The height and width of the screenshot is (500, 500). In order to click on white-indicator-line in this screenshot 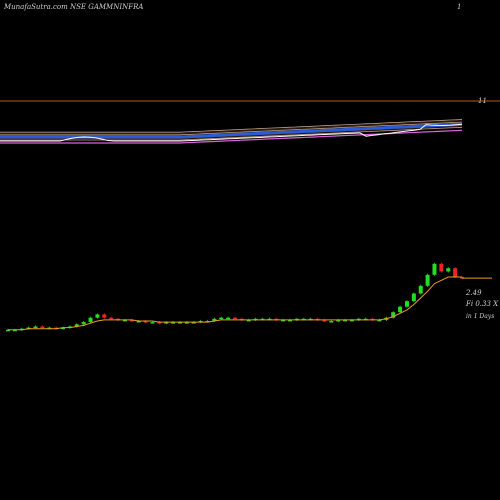, I will do `click(231, 132)`.